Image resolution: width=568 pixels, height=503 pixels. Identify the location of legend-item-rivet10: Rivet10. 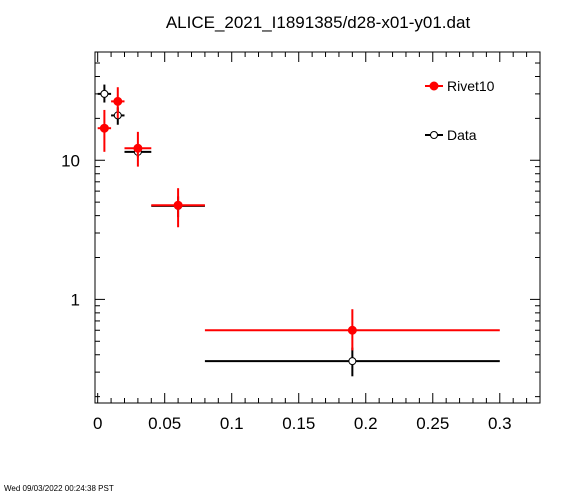
(460, 86).